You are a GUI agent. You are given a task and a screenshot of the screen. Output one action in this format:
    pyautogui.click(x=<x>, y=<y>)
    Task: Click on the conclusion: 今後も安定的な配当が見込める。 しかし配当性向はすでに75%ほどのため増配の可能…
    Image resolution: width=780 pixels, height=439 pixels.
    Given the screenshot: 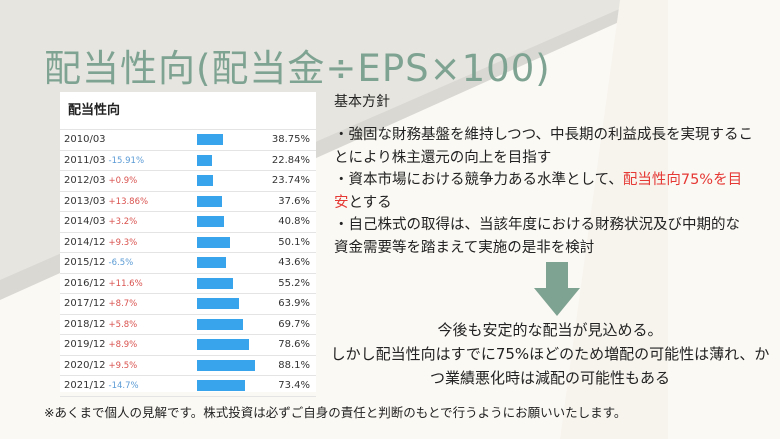 What is the action you would take?
    pyautogui.click(x=550, y=354)
    